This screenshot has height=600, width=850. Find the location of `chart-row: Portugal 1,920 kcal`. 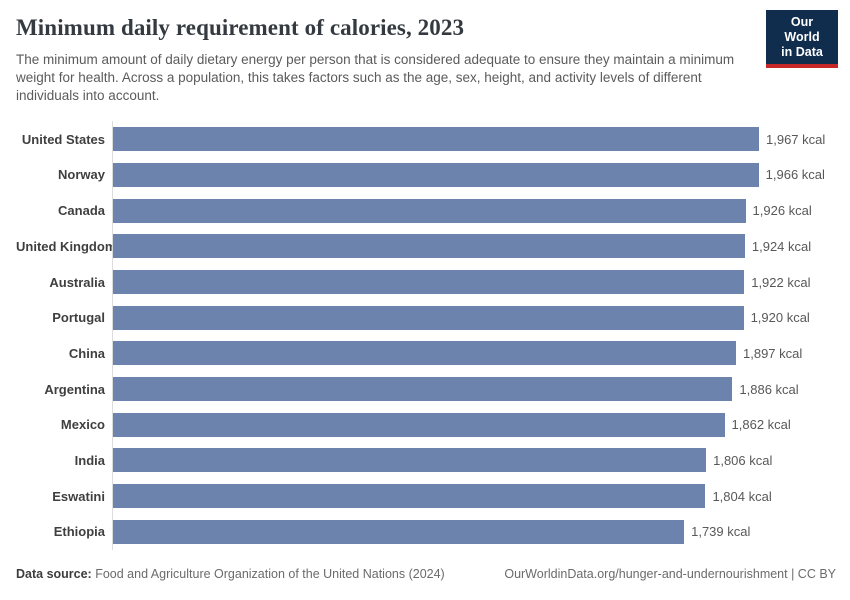

chart-row: Portugal 1,920 kcal is located at coordinates (426, 317).